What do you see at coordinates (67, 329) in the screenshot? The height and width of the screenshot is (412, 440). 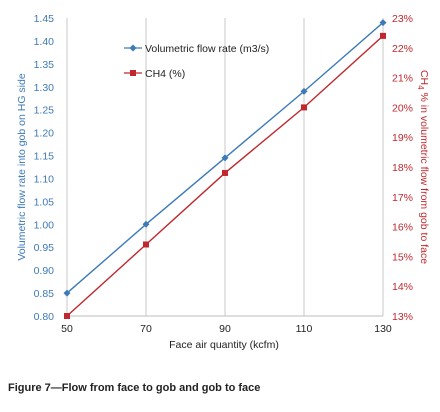 I see `x-tick-label: 50` at bounding box center [67, 329].